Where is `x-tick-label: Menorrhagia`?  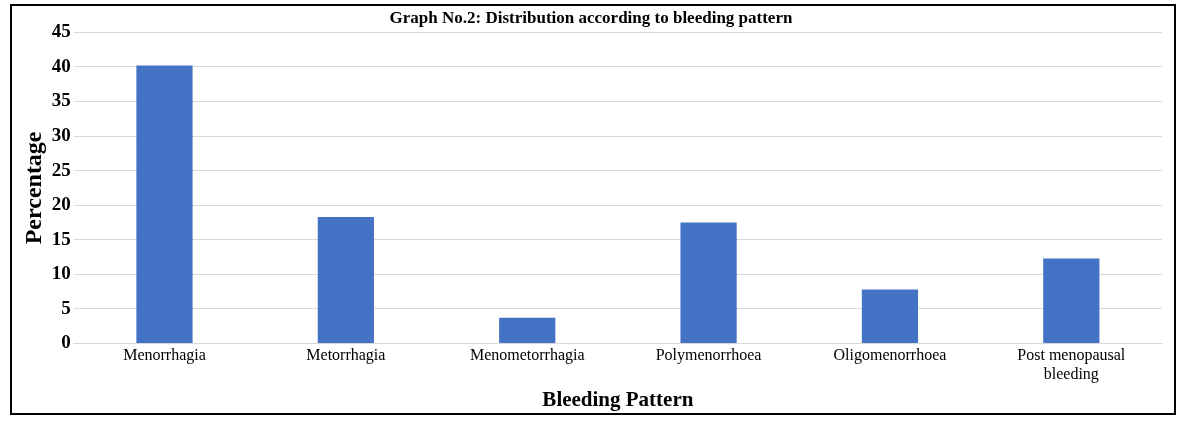
x-tick-label: Menorrhagia is located at coordinates (164, 355).